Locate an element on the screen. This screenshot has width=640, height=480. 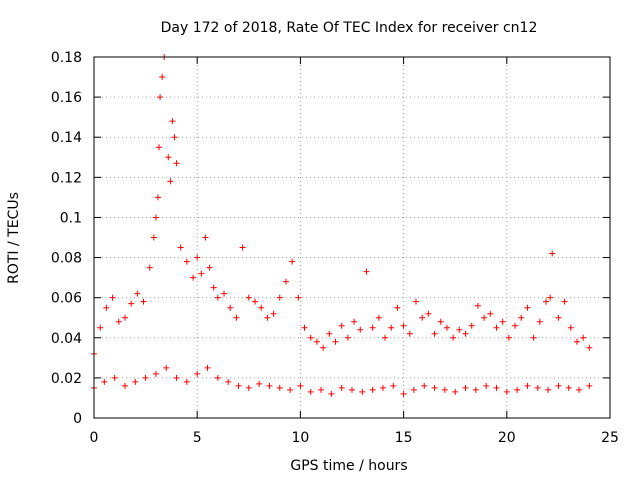
x-tick-label: 15 is located at coordinates (404, 438).